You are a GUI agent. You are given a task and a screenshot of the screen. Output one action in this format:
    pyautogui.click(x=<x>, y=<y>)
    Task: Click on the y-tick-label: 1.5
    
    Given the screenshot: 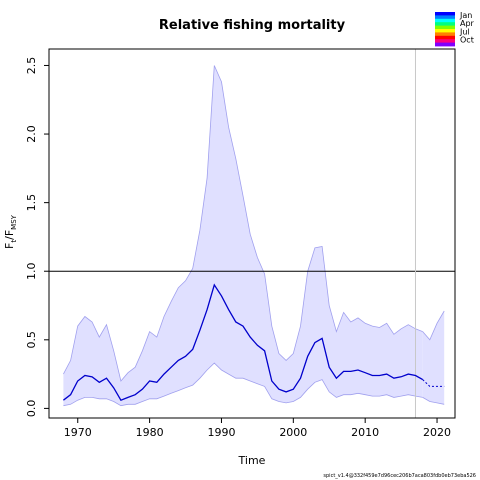 What is the action you would take?
    pyautogui.click(x=31, y=203)
    